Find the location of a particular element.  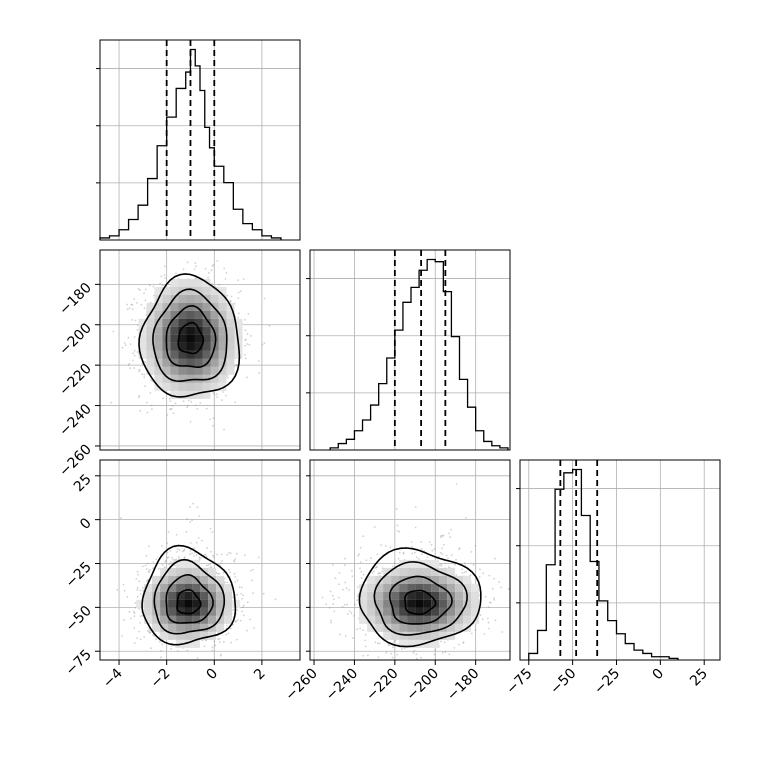

xtick-label-p2: −75 is located at coordinates (519, 682).